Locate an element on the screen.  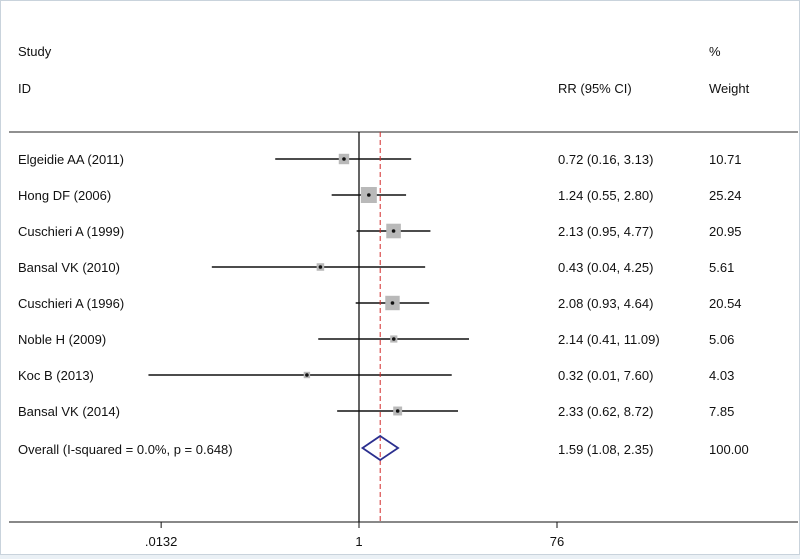
study-ci: 0.72 (0.16, 3.13) is located at coordinates (605, 159).